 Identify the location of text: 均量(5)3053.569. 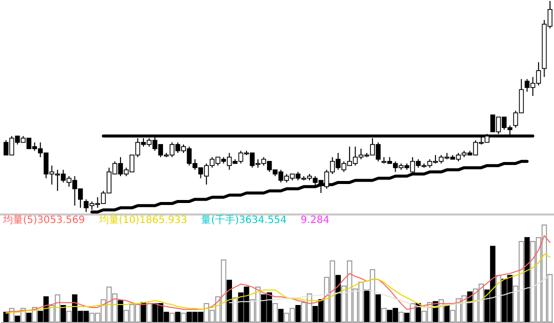
(43, 220).